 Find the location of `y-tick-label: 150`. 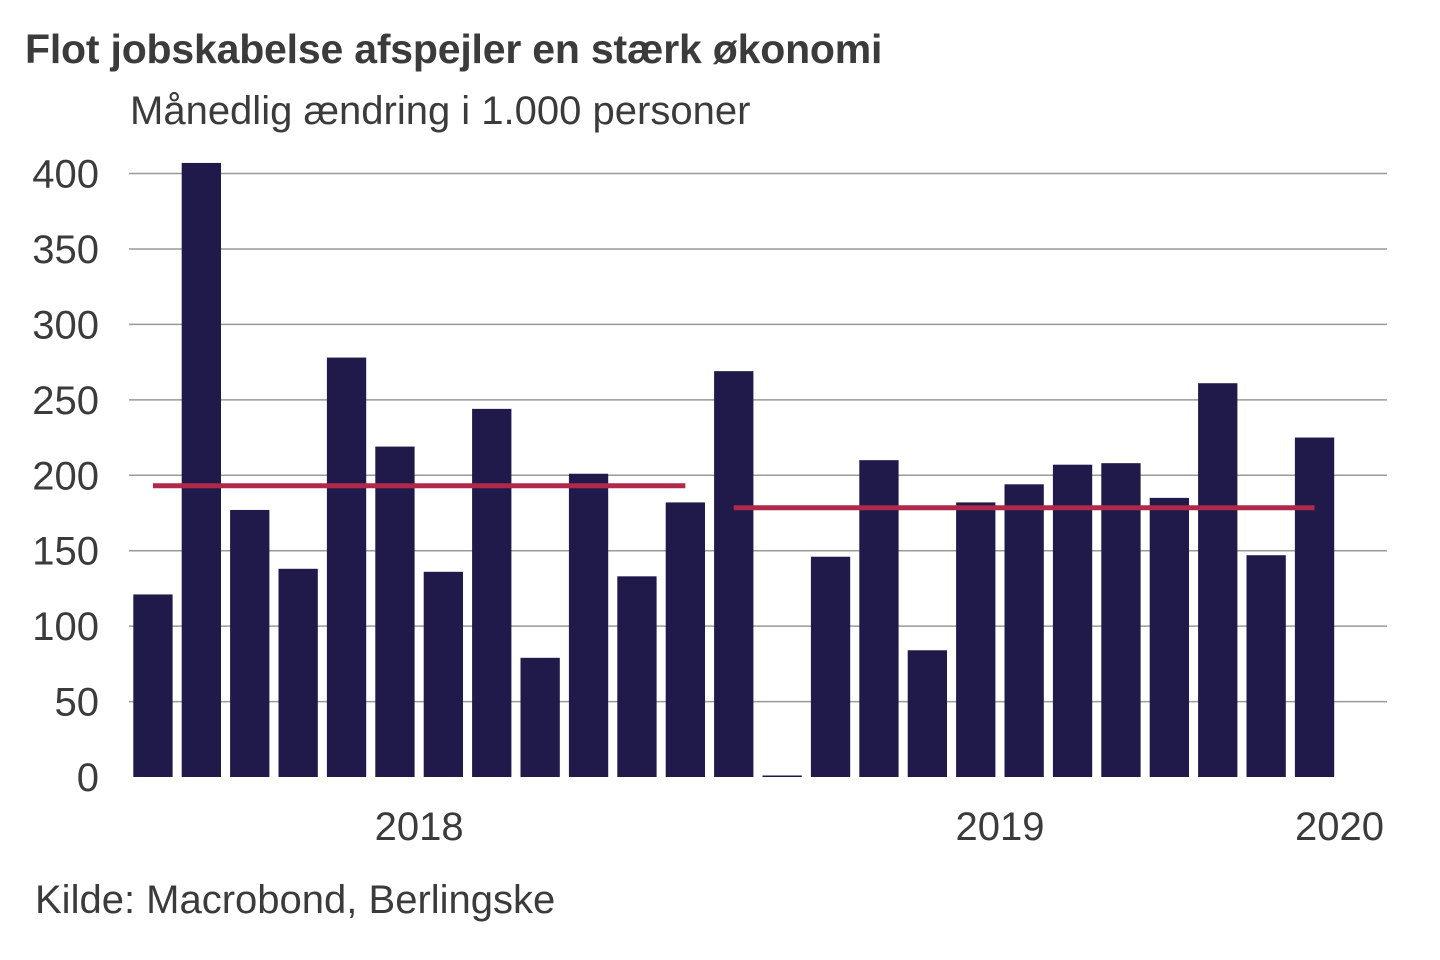

y-tick-label: 150 is located at coordinates (65, 552).